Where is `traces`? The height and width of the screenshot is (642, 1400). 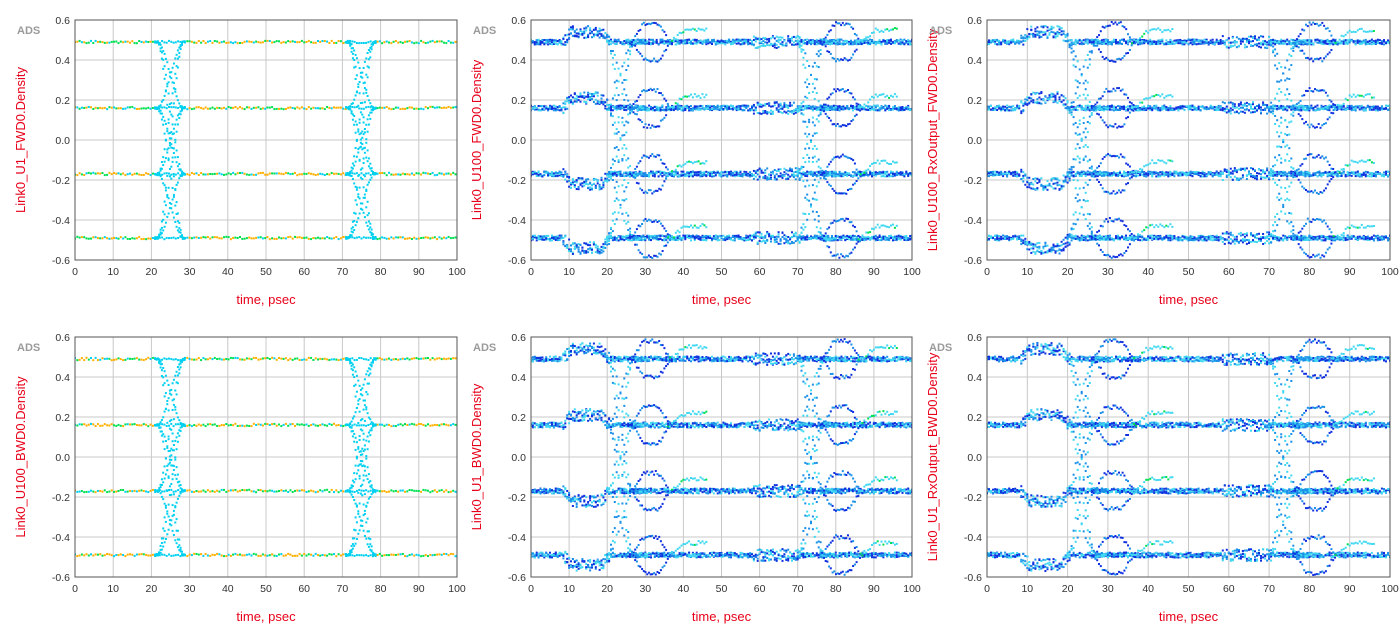
traces is located at coordinates (266, 140).